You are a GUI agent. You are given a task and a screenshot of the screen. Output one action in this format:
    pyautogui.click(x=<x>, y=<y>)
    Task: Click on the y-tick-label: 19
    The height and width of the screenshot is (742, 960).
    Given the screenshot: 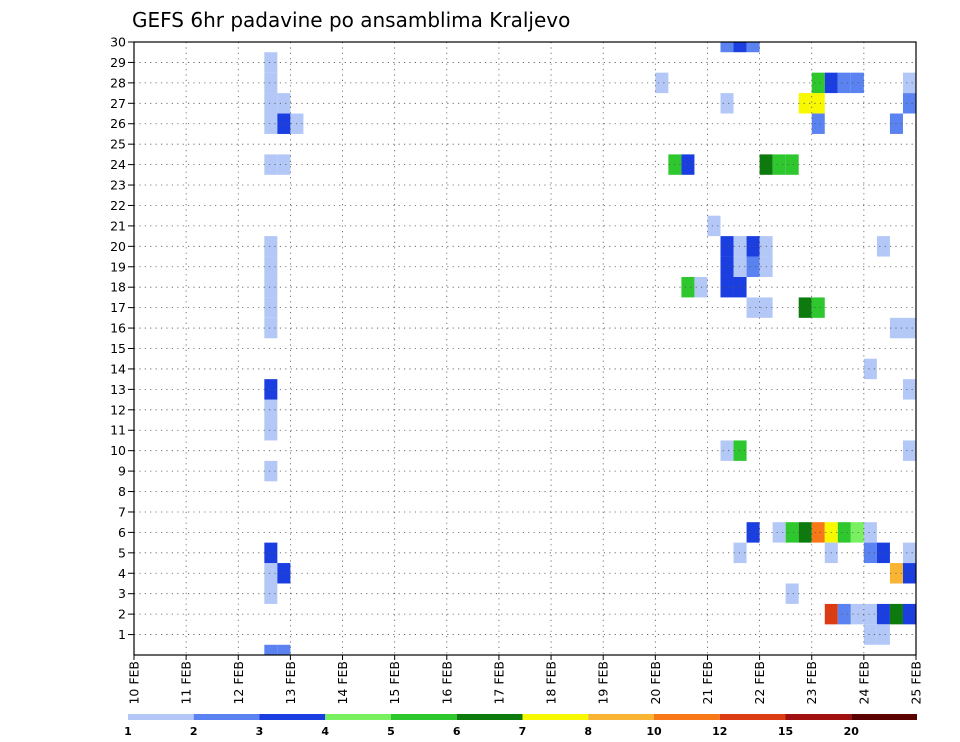 What is the action you would take?
    pyautogui.click(x=118, y=266)
    